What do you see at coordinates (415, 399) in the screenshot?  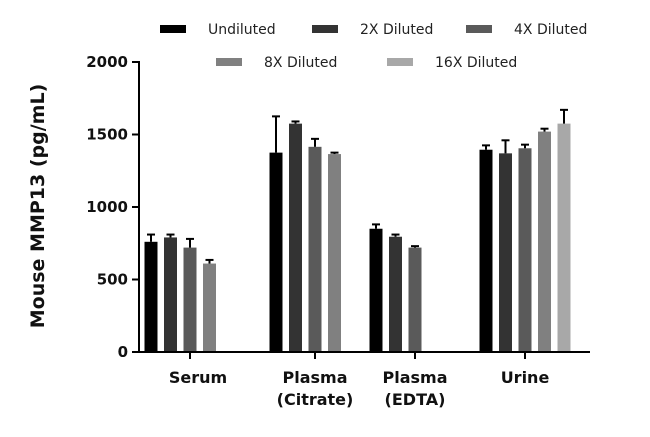 I see `x-tick-label: (EDTA)` at bounding box center [415, 399].